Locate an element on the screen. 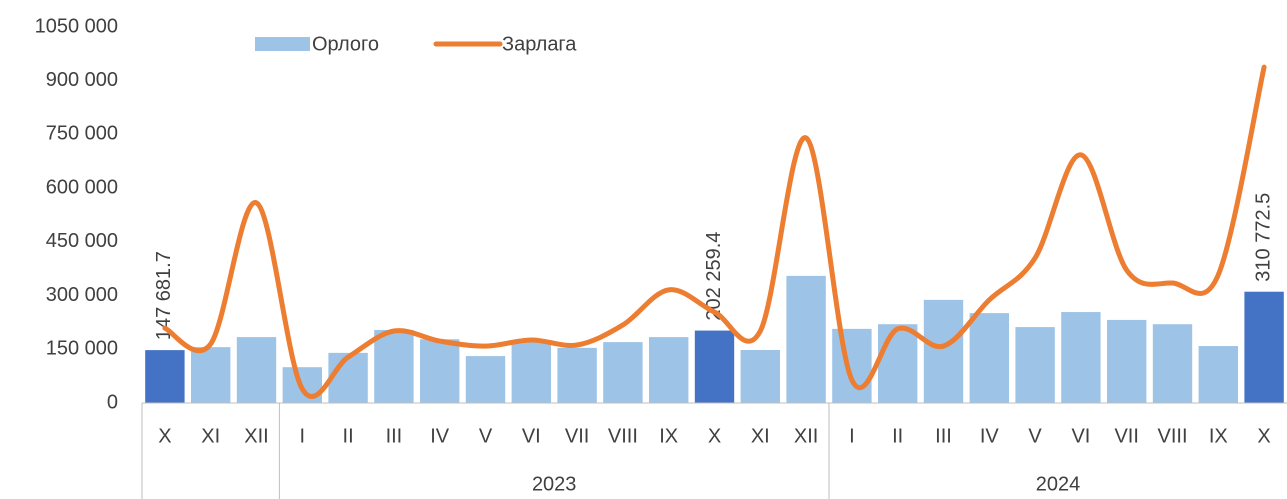  data-label: 147 681.7 is located at coordinates (164, 295).